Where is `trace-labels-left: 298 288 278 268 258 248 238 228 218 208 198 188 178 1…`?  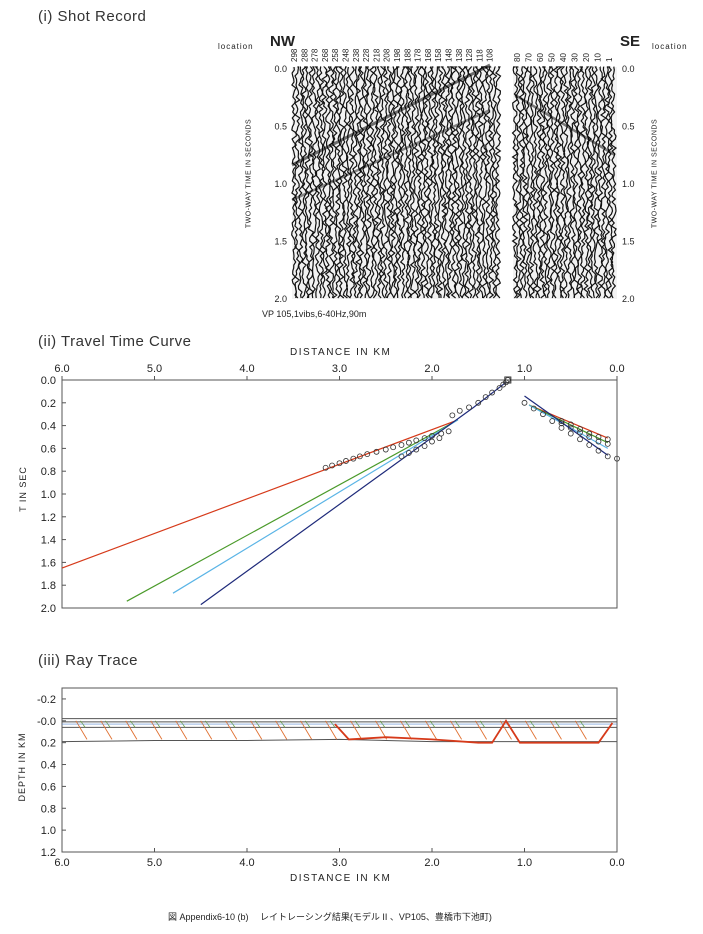 trace-labels-left: 298 288 278 268 258 248 238 228 218 208 198 188 178 1… is located at coordinates (392, 55).